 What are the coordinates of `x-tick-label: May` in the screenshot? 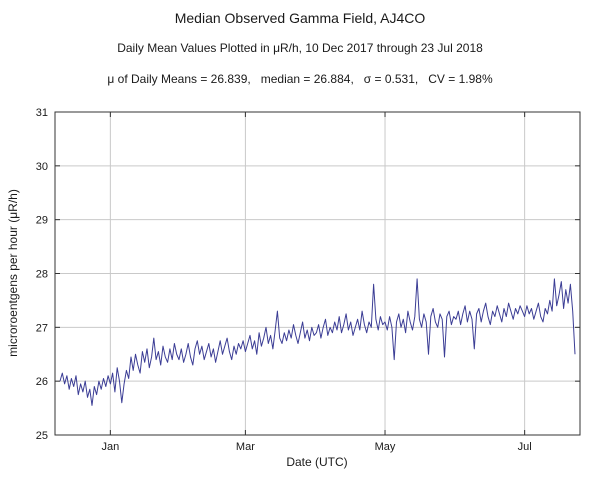 It's located at (385, 447).